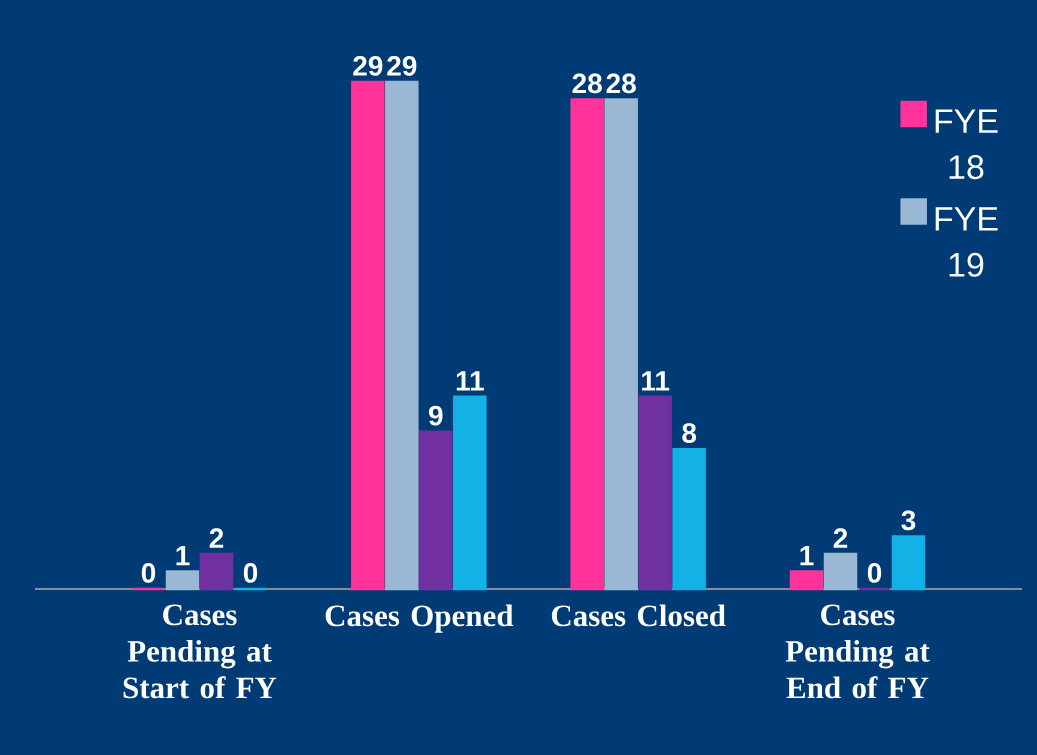 This screenshot has width=1037, height=755. Describe the element at coordinates (908, 520) in the screenshot. I see `data-label: 3` at that location.